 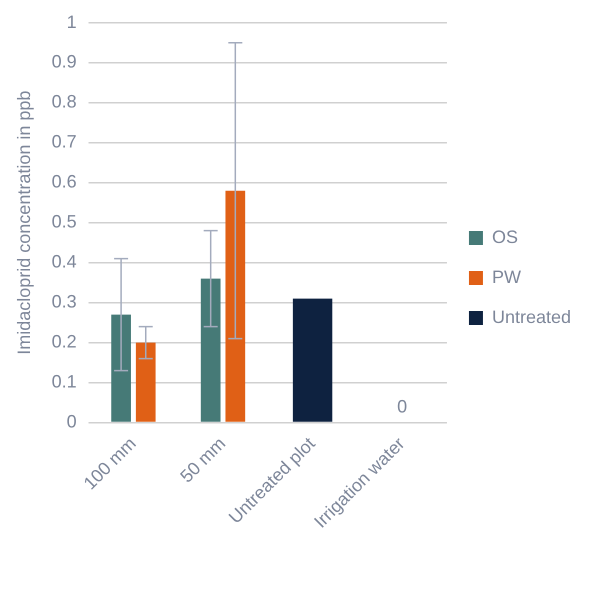 I want to click on y-tick-label: 0.9, so click(x=64, y=62).